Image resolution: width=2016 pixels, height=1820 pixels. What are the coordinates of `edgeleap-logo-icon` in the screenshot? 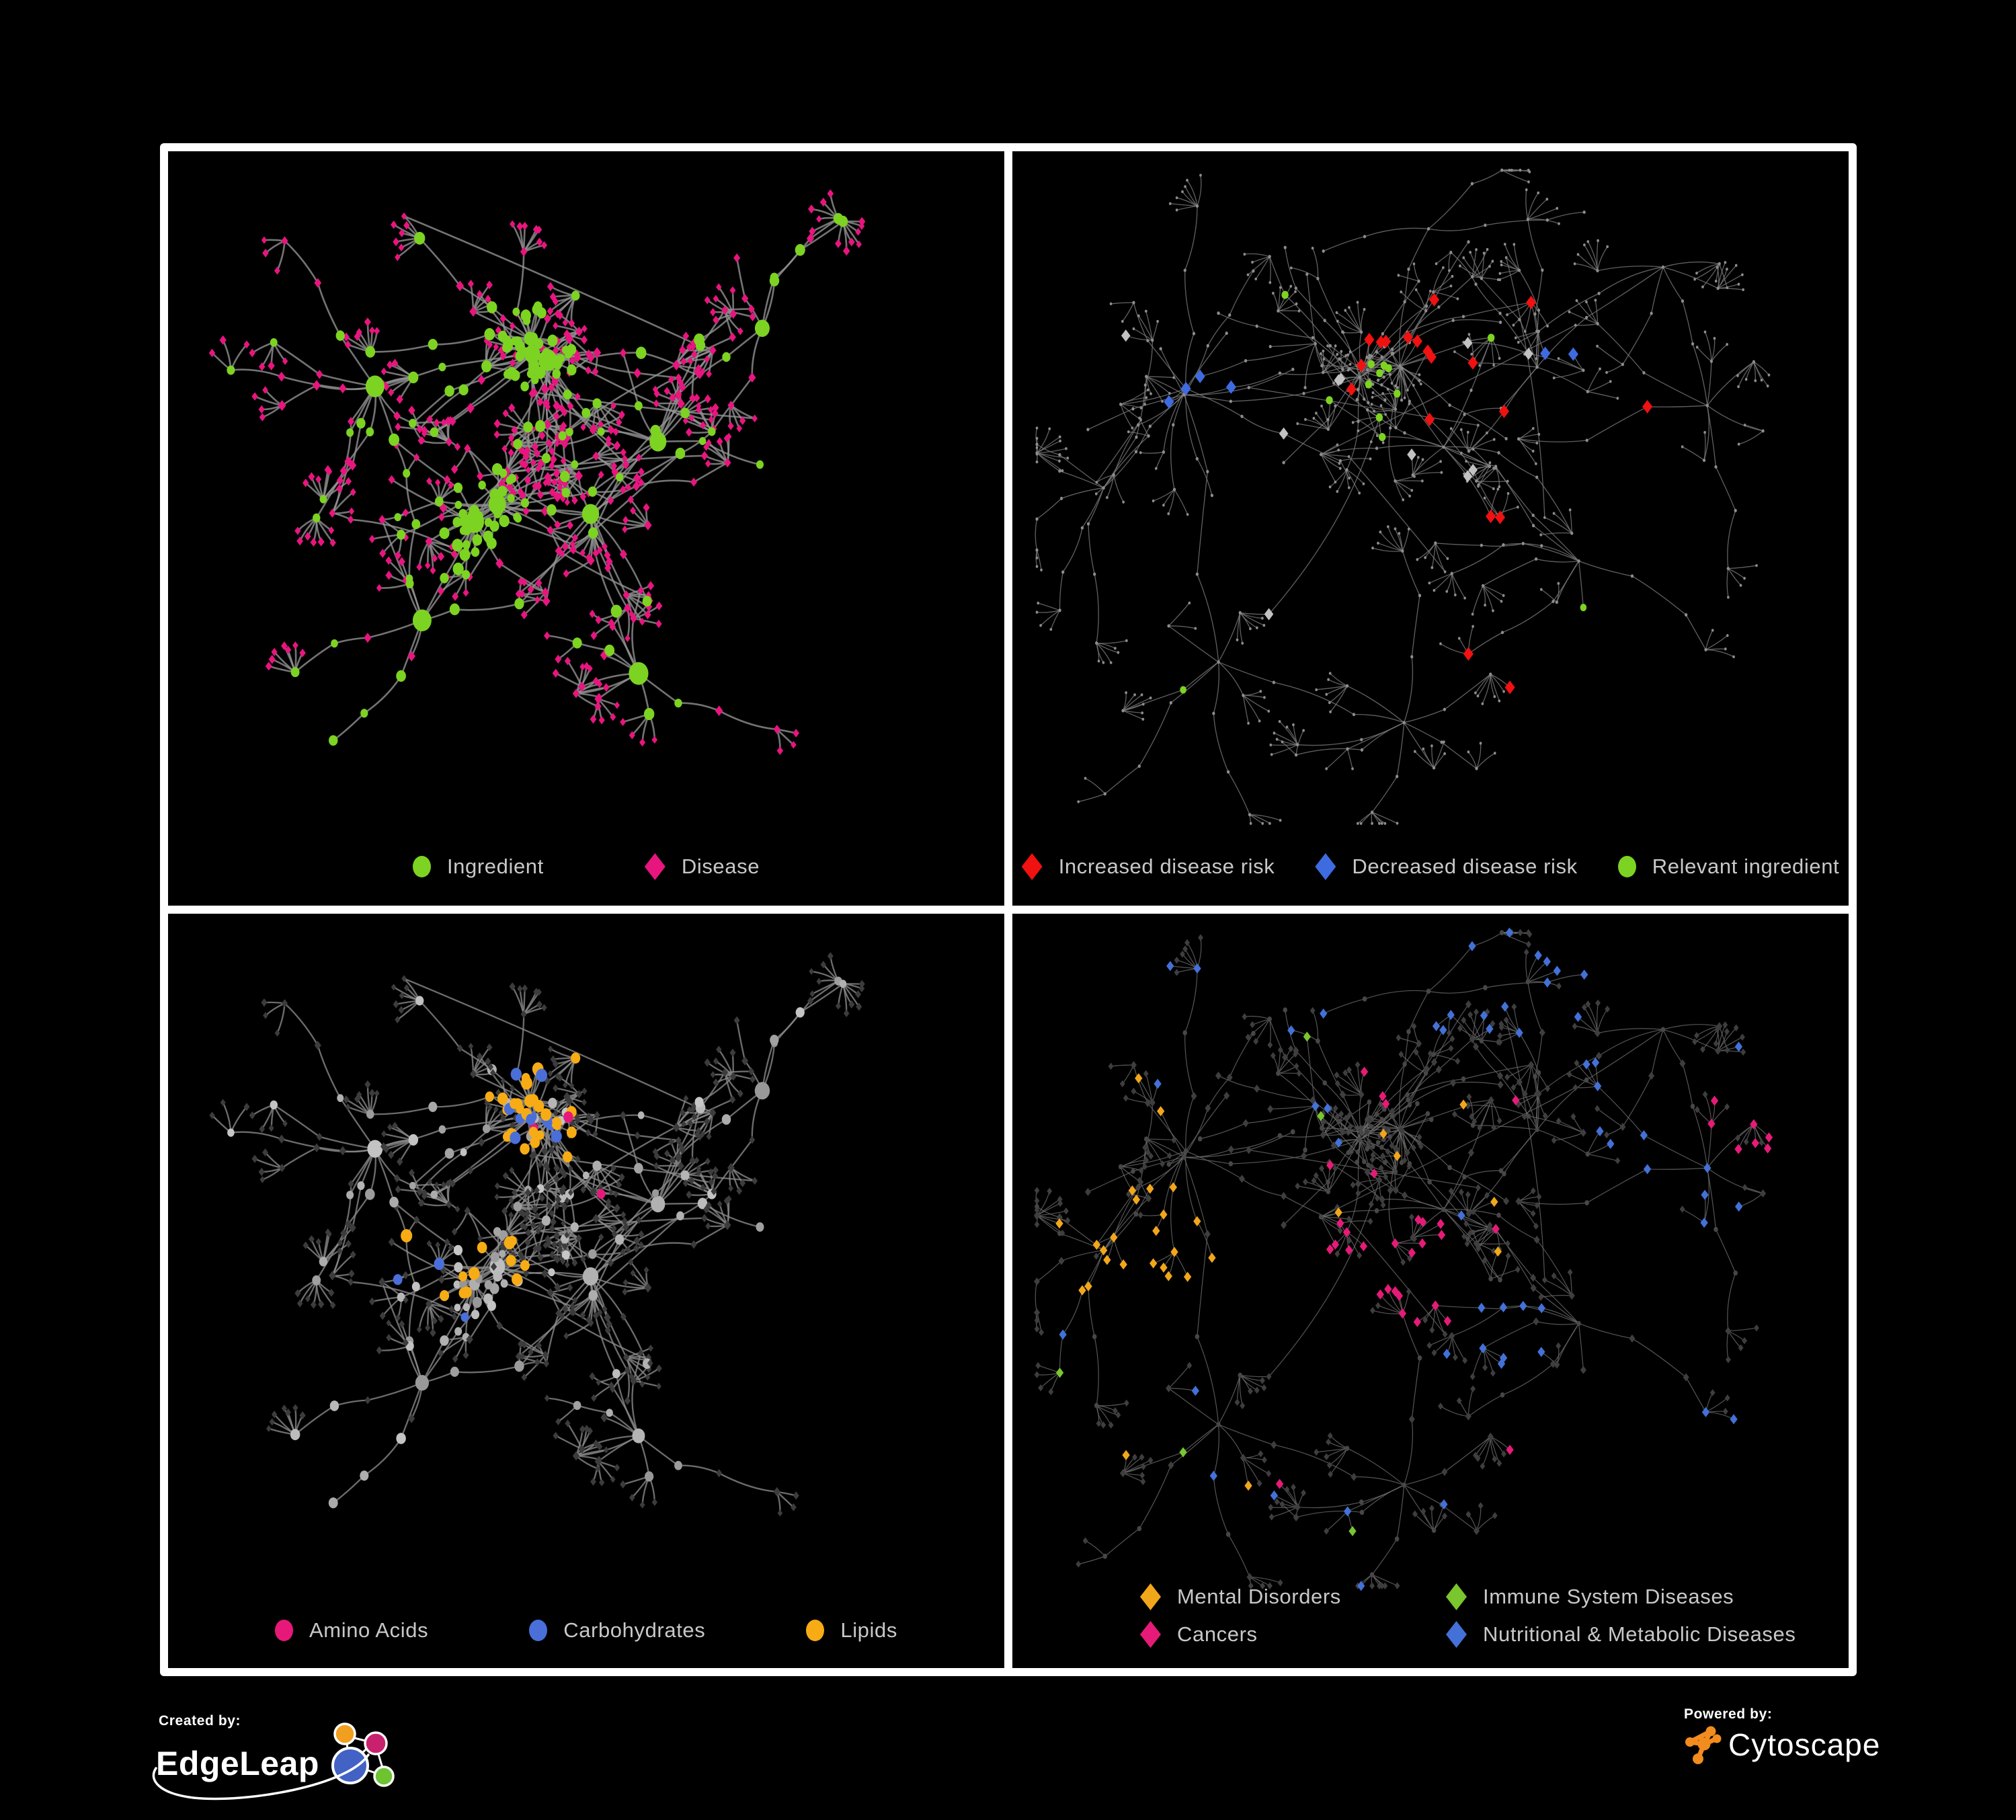 It's located at (363, 1755).